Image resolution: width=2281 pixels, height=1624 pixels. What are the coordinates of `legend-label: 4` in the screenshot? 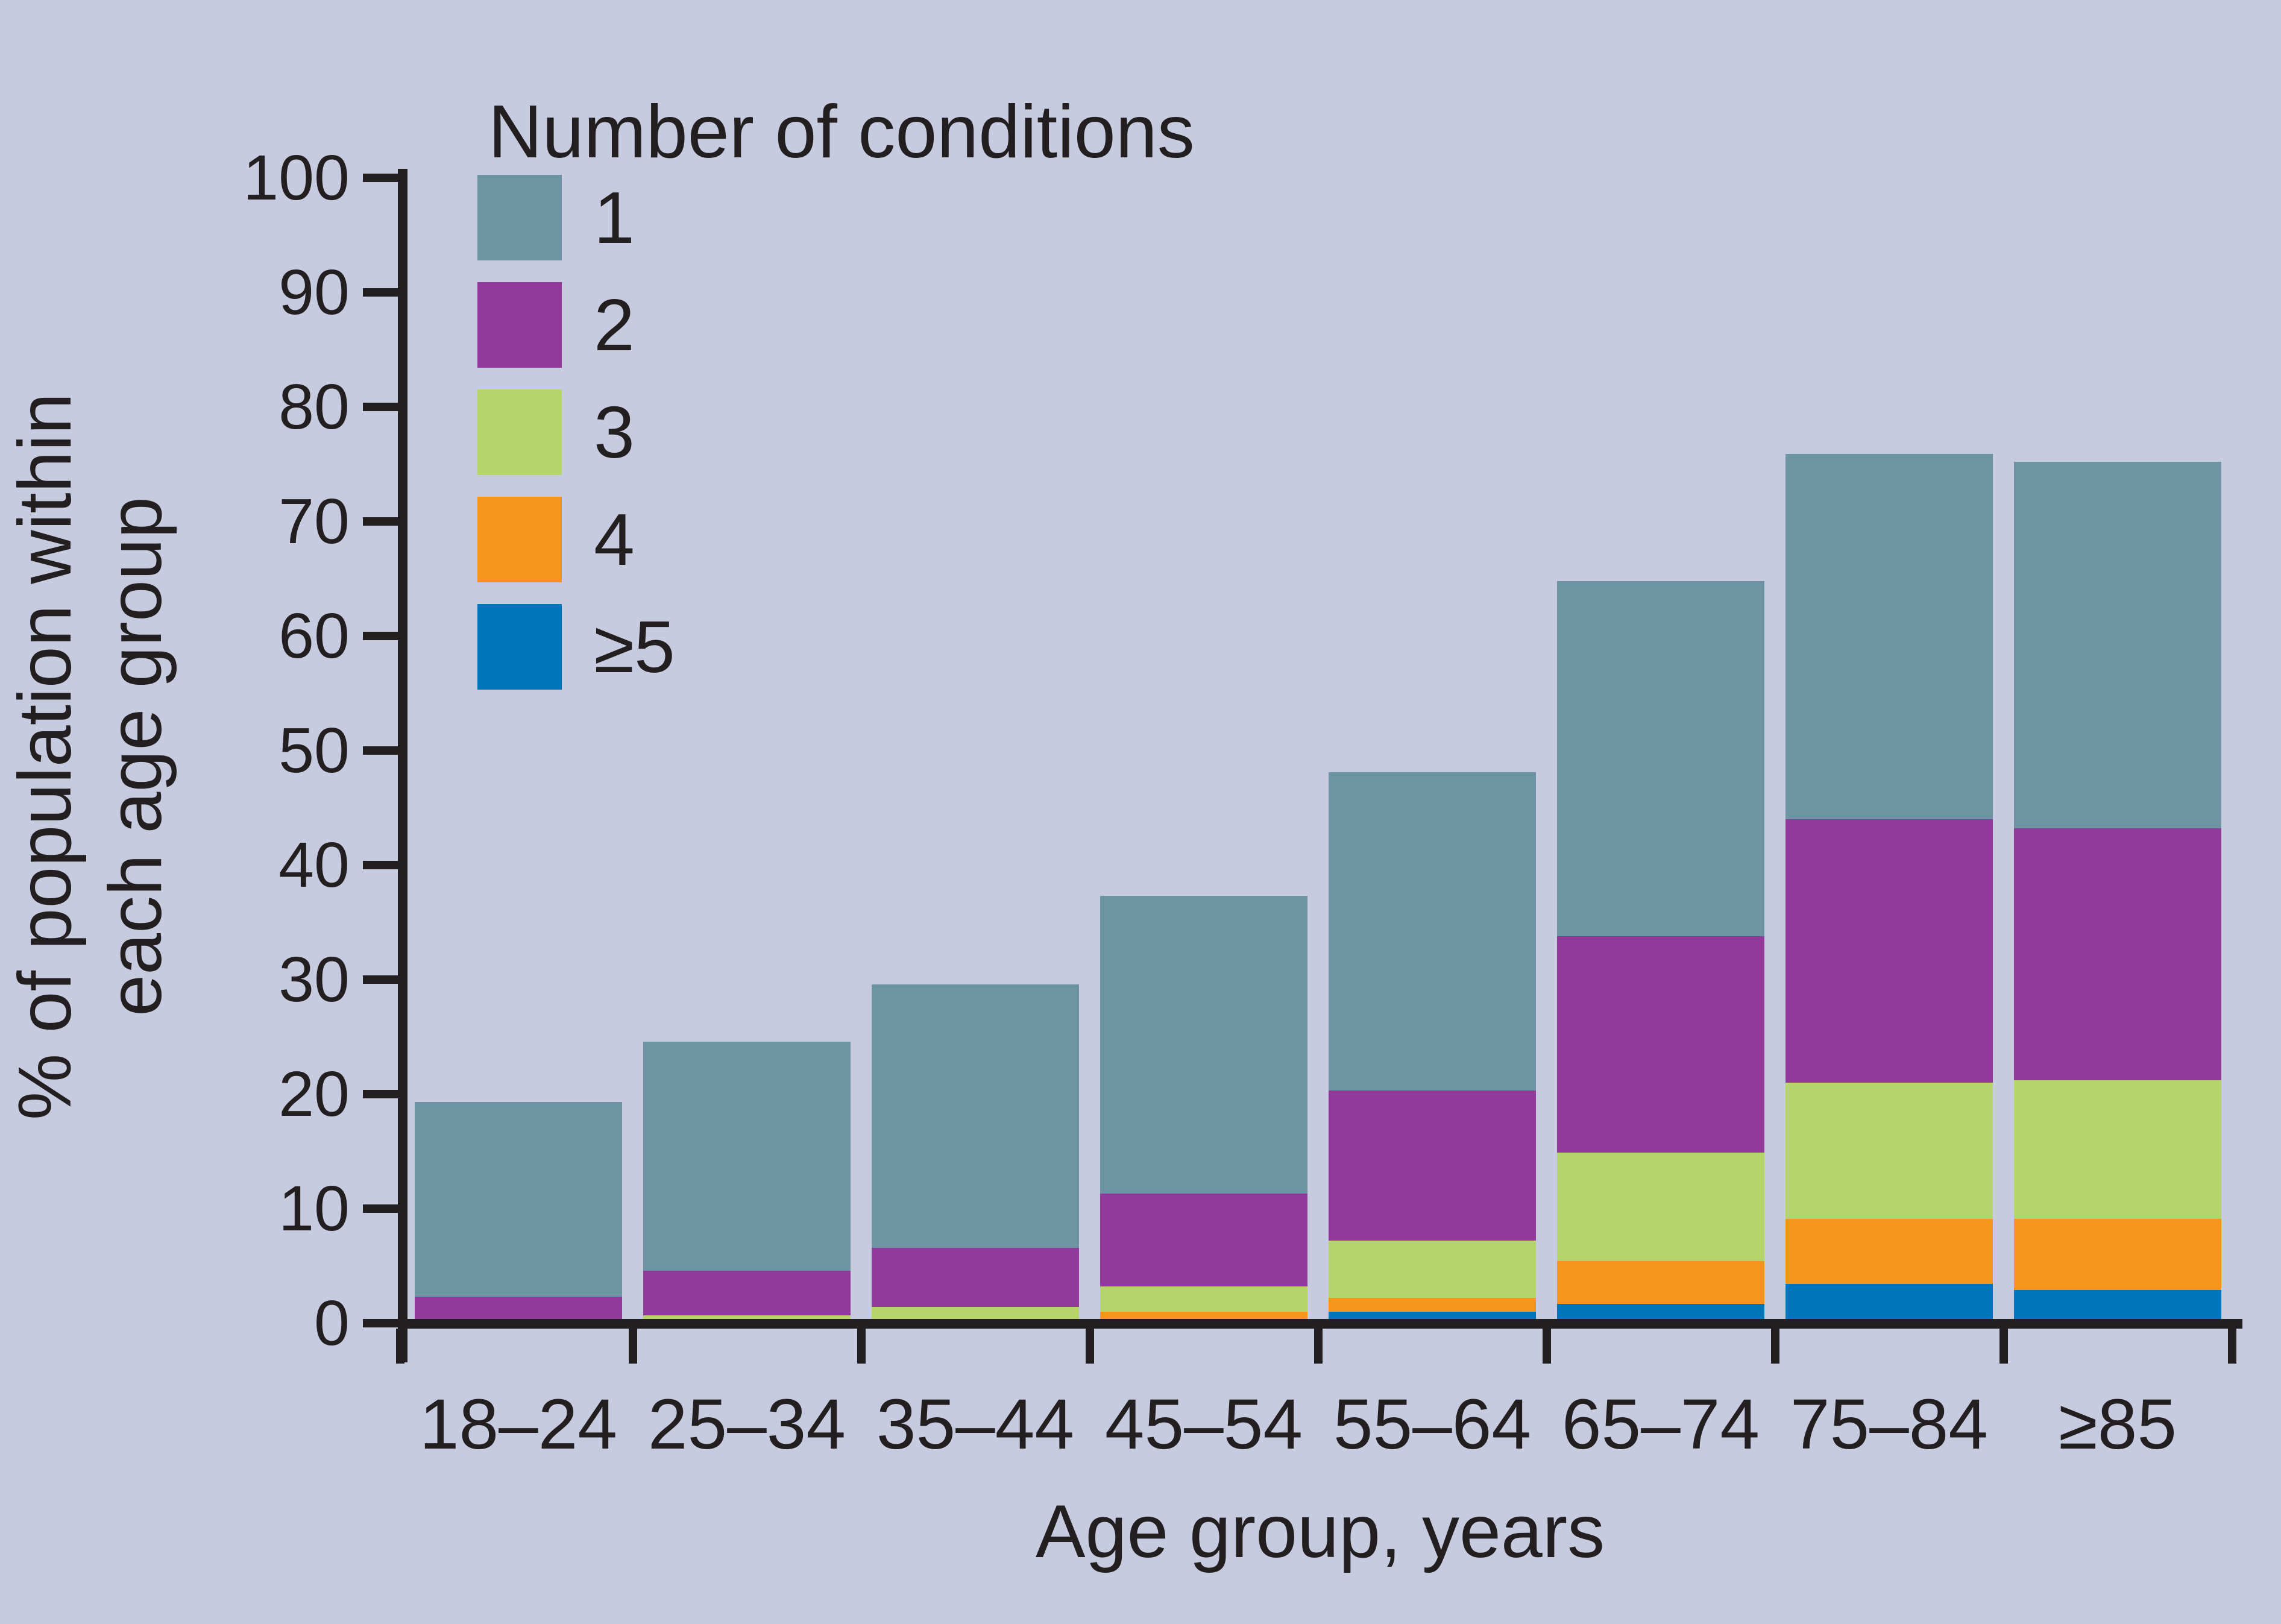 It's located at (614, 540).